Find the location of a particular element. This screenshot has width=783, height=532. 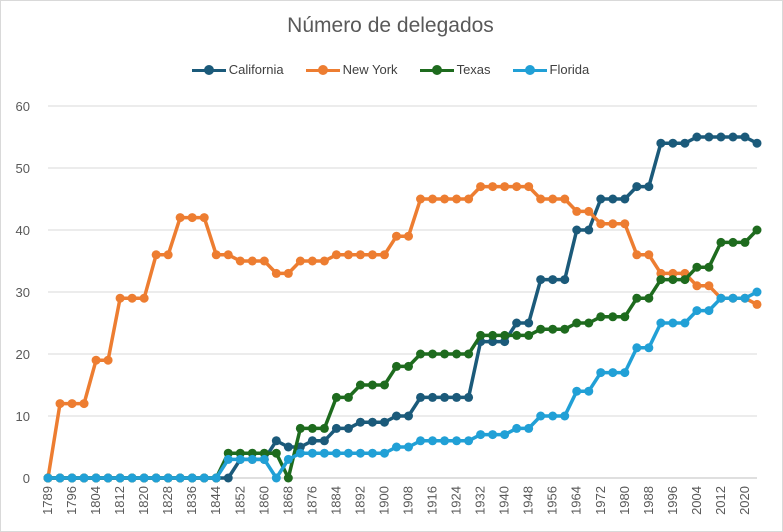

legend-label-florida: Florida is located at coordinates (569, 69).